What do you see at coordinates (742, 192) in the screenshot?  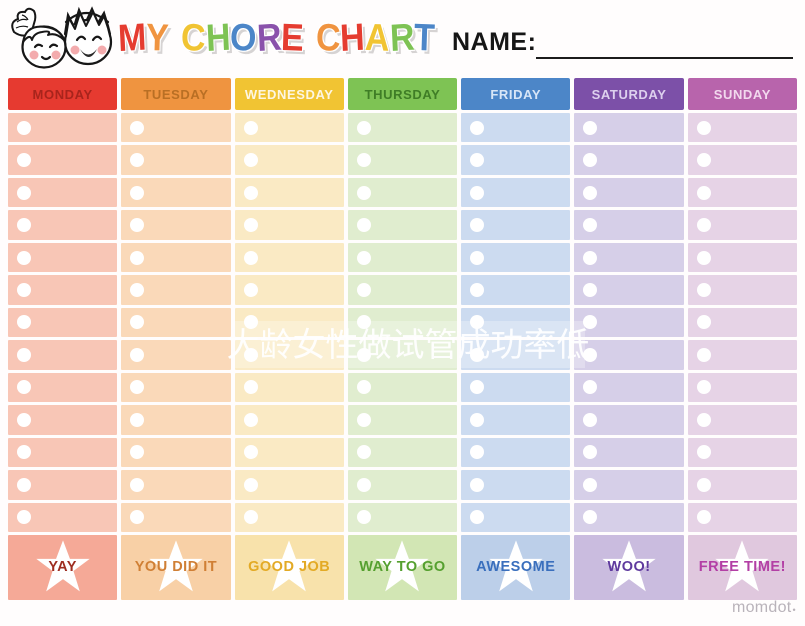 I see `chore-cell-sunday-row3` at bounding box center [742, 192].